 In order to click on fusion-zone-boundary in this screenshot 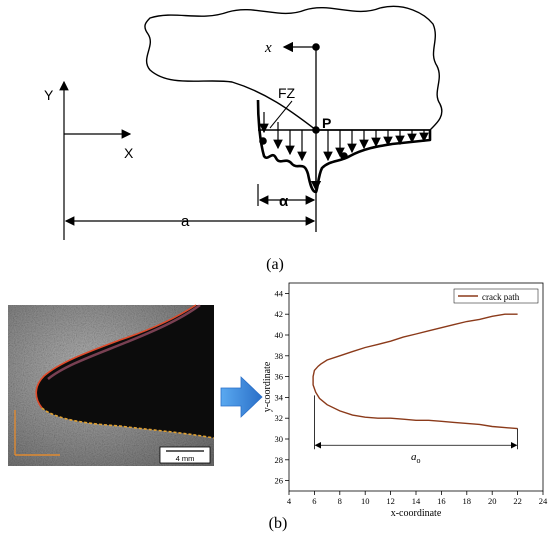, I will do `click(344, 146)`.